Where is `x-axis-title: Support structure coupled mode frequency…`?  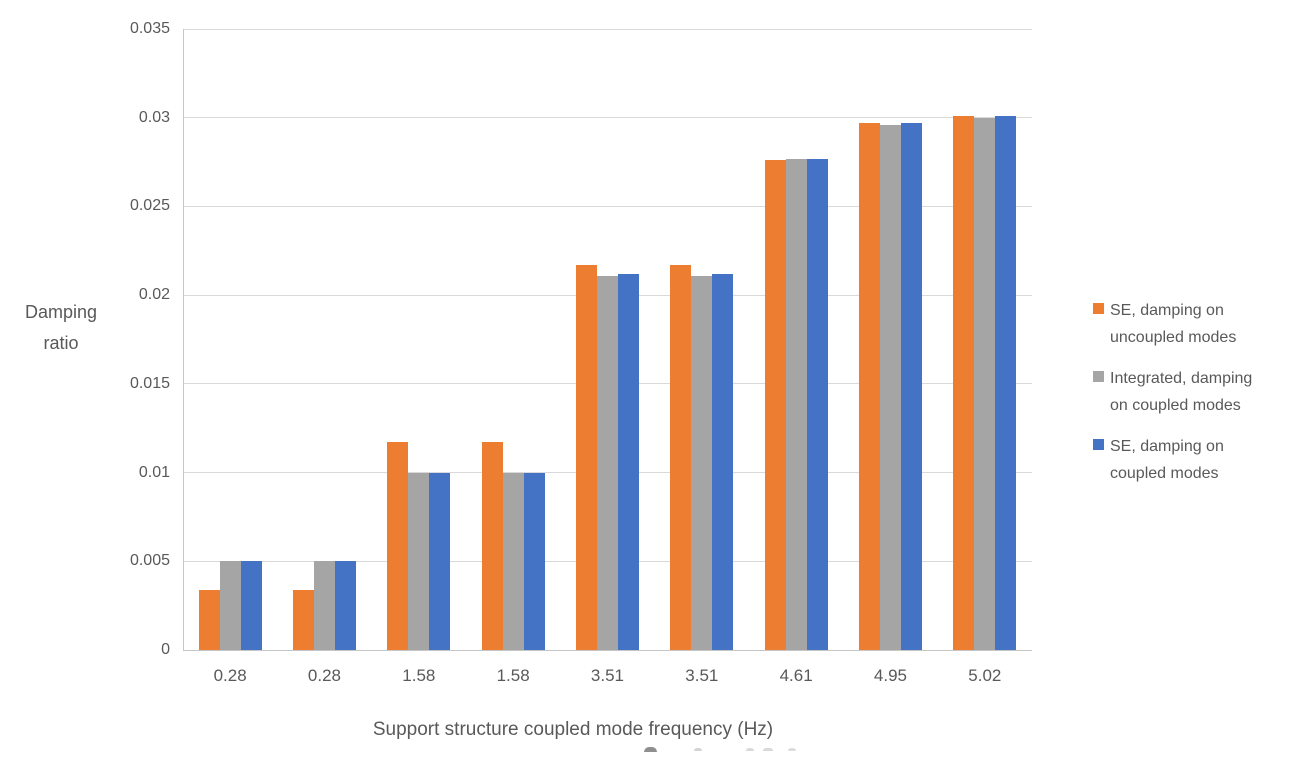 x-axis-title: Support structure coupled mode frequency… is located at coordinates (573, 729).